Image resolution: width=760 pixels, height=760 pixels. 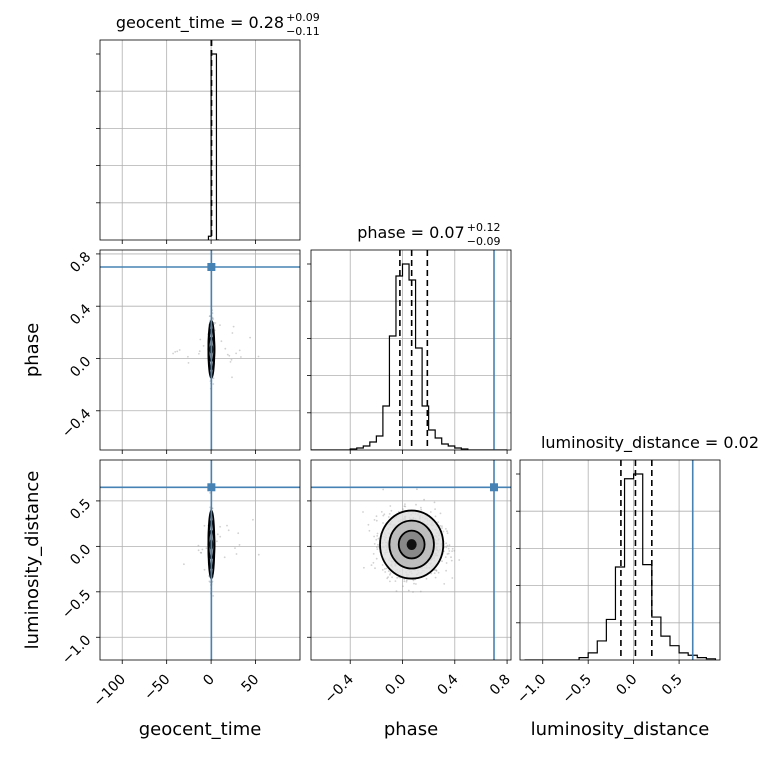 I want to click on x-tick-label: −100, so click(x=110, y=691).